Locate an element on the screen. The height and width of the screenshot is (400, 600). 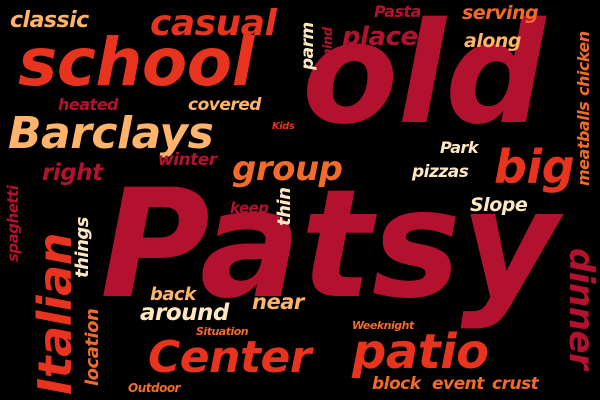
word-parm: parm is located at coordinates (308, 46).